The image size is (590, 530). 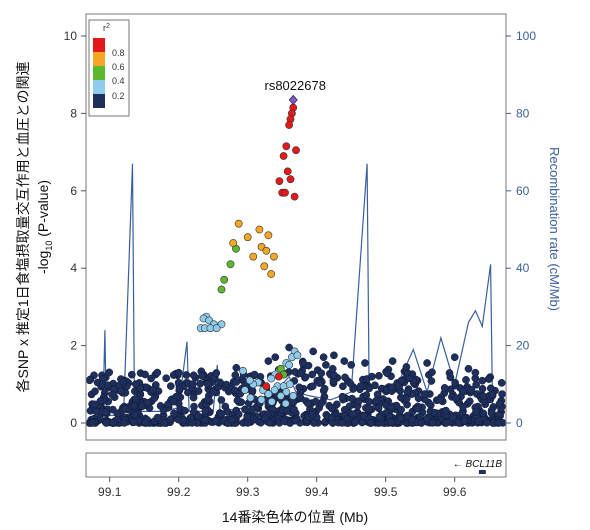 What do you see at coordinates (73, 113) in the screenshot?
I see `y-tick-label: 8` at bounding box center [73, 113].